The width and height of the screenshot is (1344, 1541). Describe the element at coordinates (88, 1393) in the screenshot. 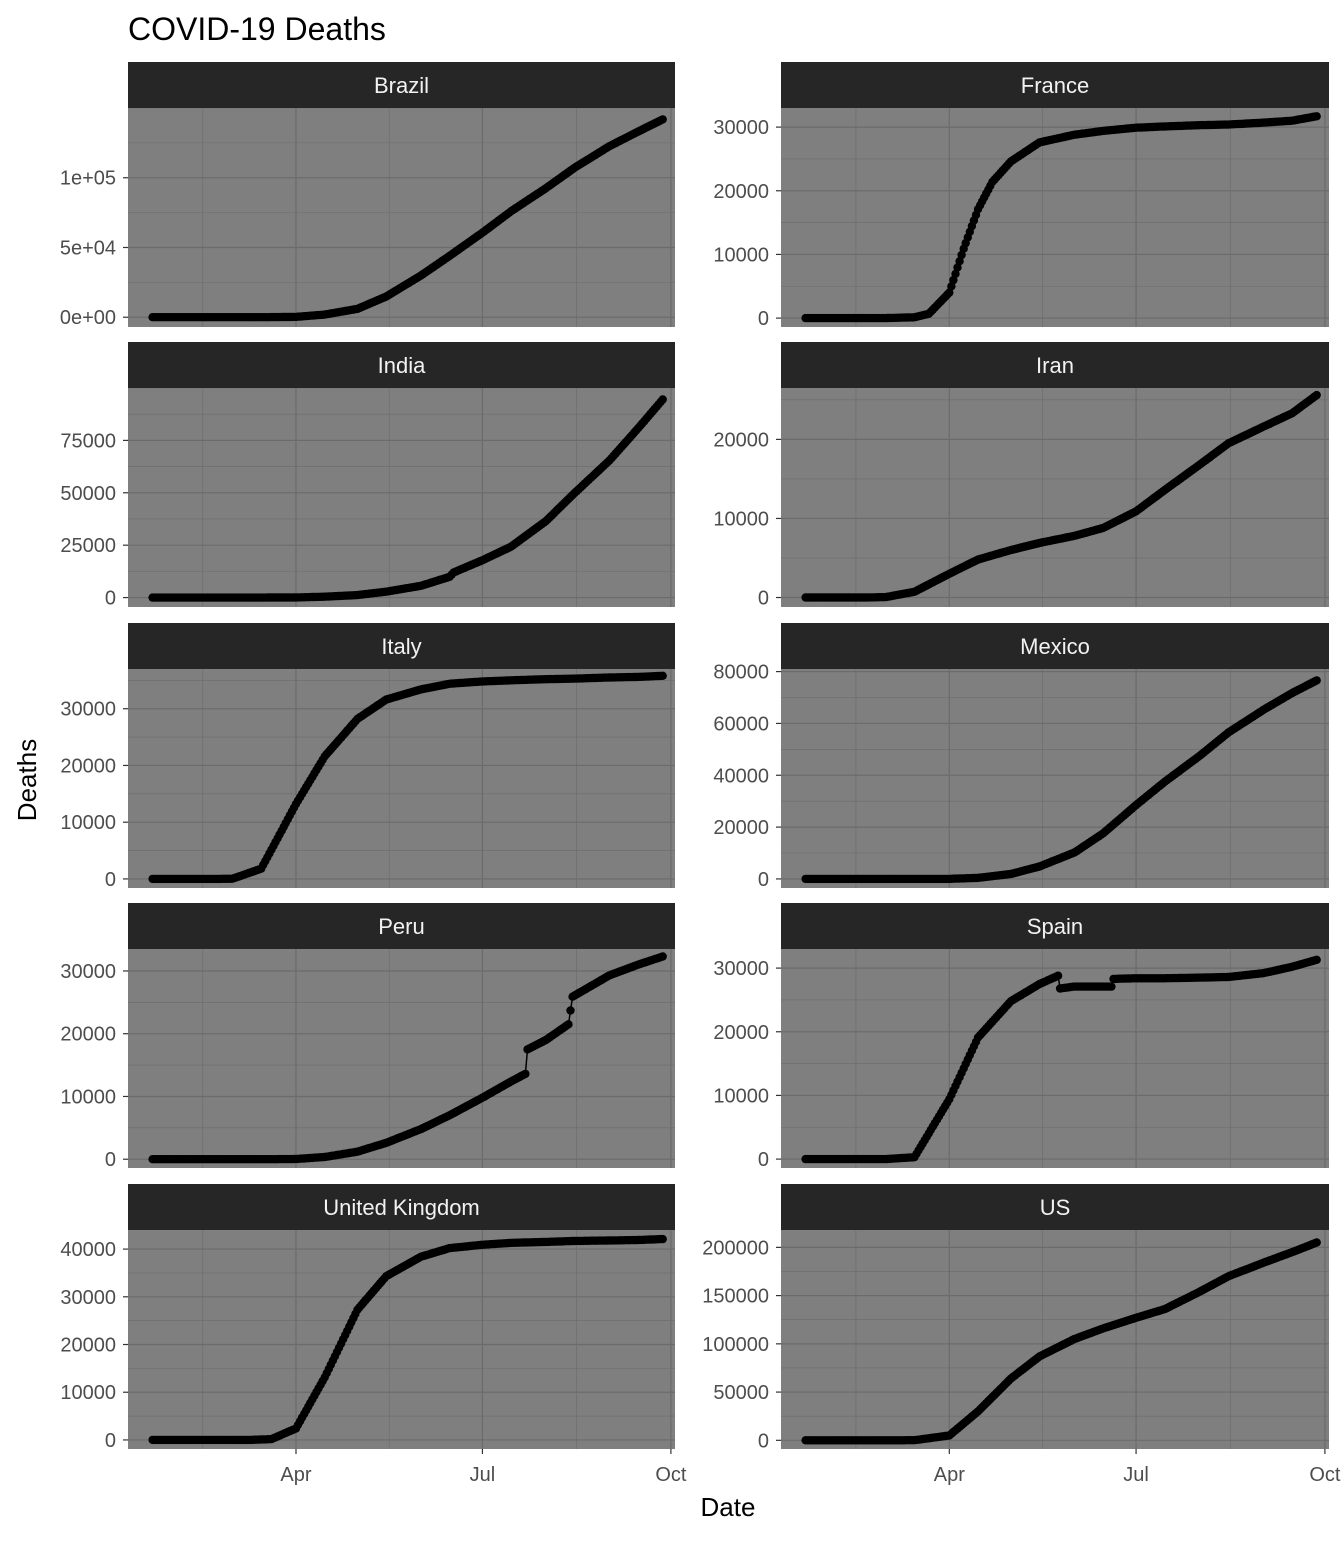

I see `y-tick-label-united-kingdom-1: 10000` at that location.